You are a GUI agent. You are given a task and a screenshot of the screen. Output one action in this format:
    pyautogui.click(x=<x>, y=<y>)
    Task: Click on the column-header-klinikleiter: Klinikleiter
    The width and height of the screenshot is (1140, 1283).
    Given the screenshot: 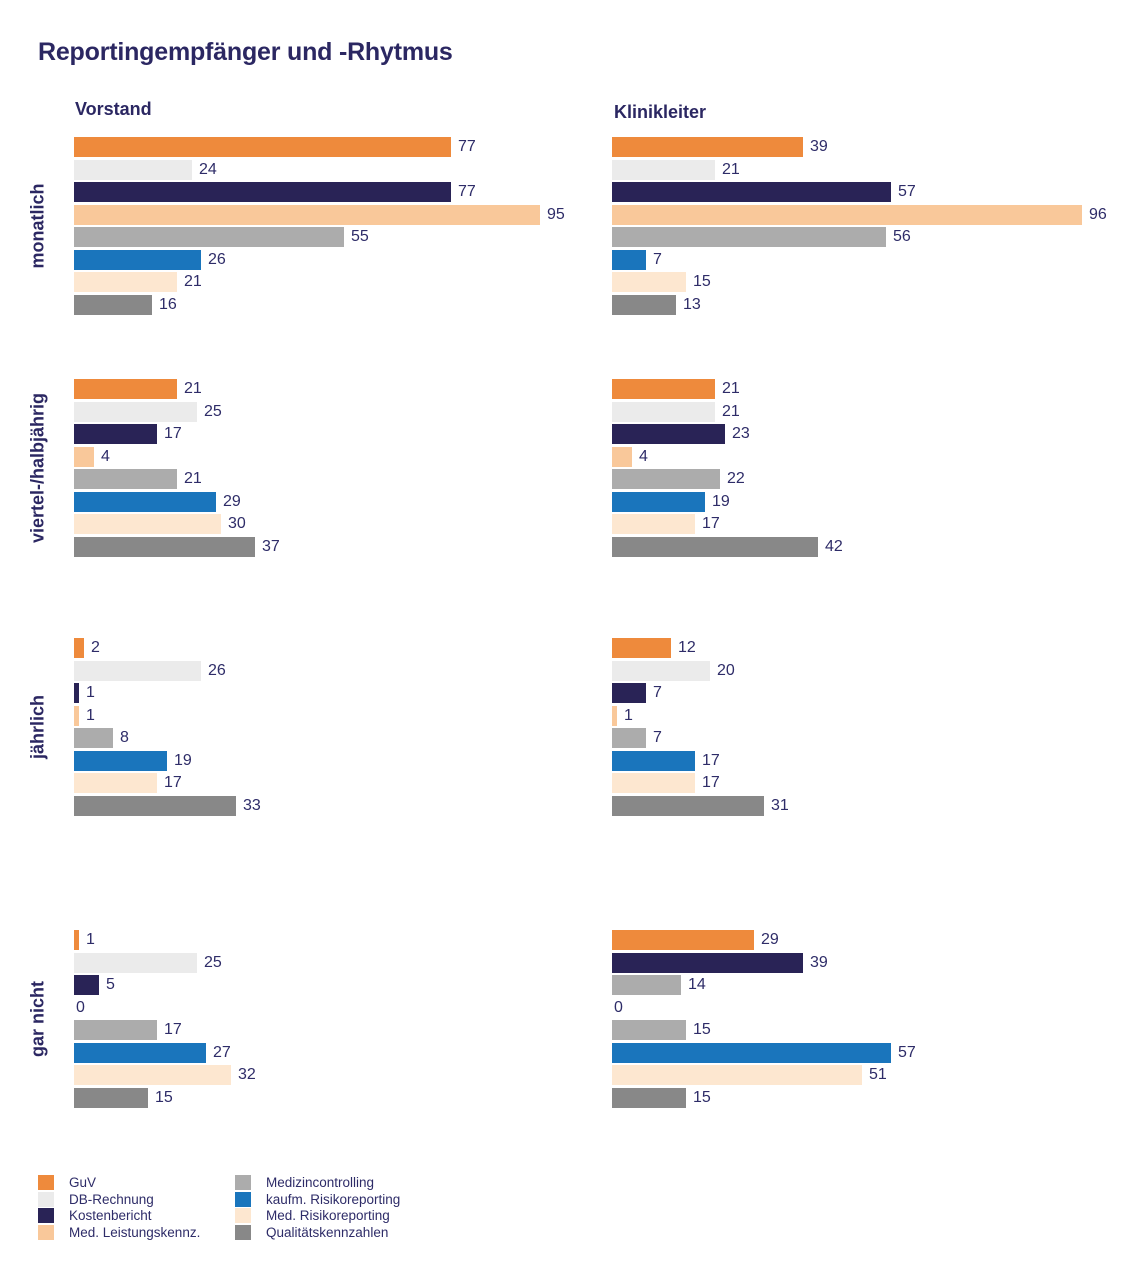 What is the action you would take?
    pyautogui.click(x=660, y=112)
    